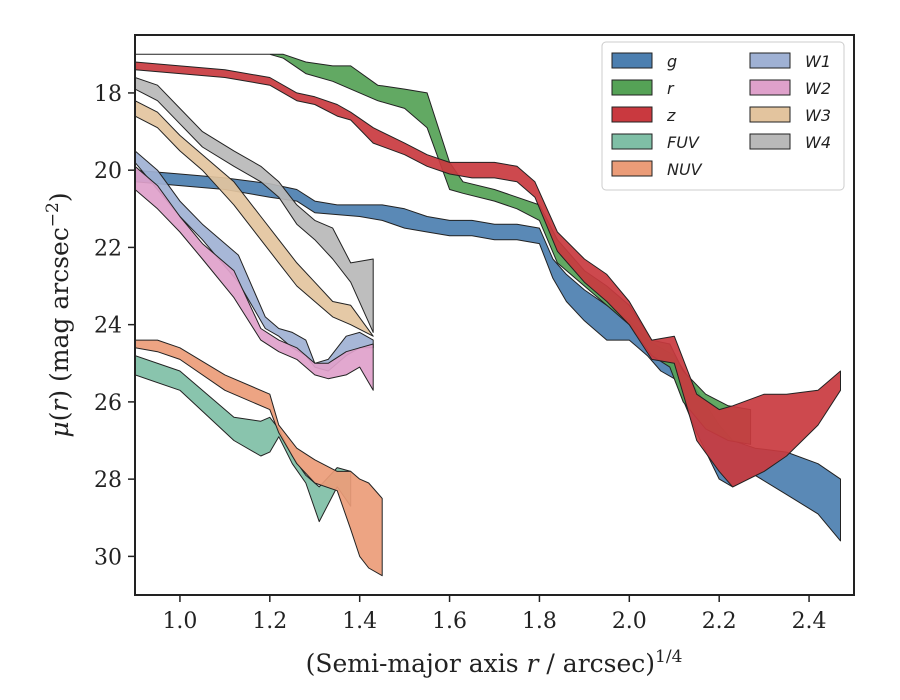 The image size is (900, 700). What do you see at coordinates (108, 326) in the screenshot?
I see `y-tick-label: 24` at bounding box center [108, 326].